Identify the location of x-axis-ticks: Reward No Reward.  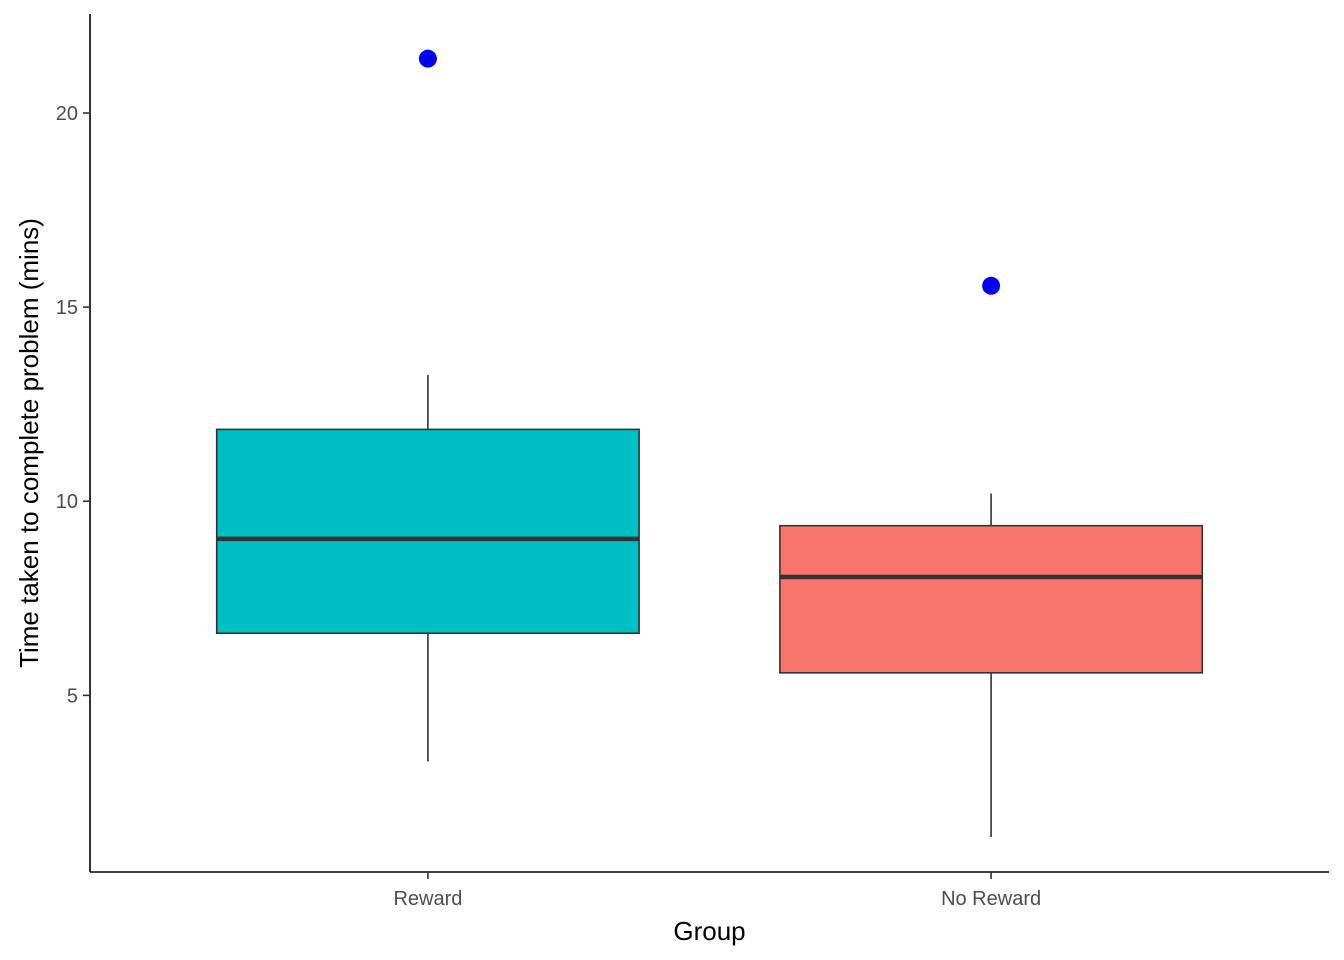
(717, 891).